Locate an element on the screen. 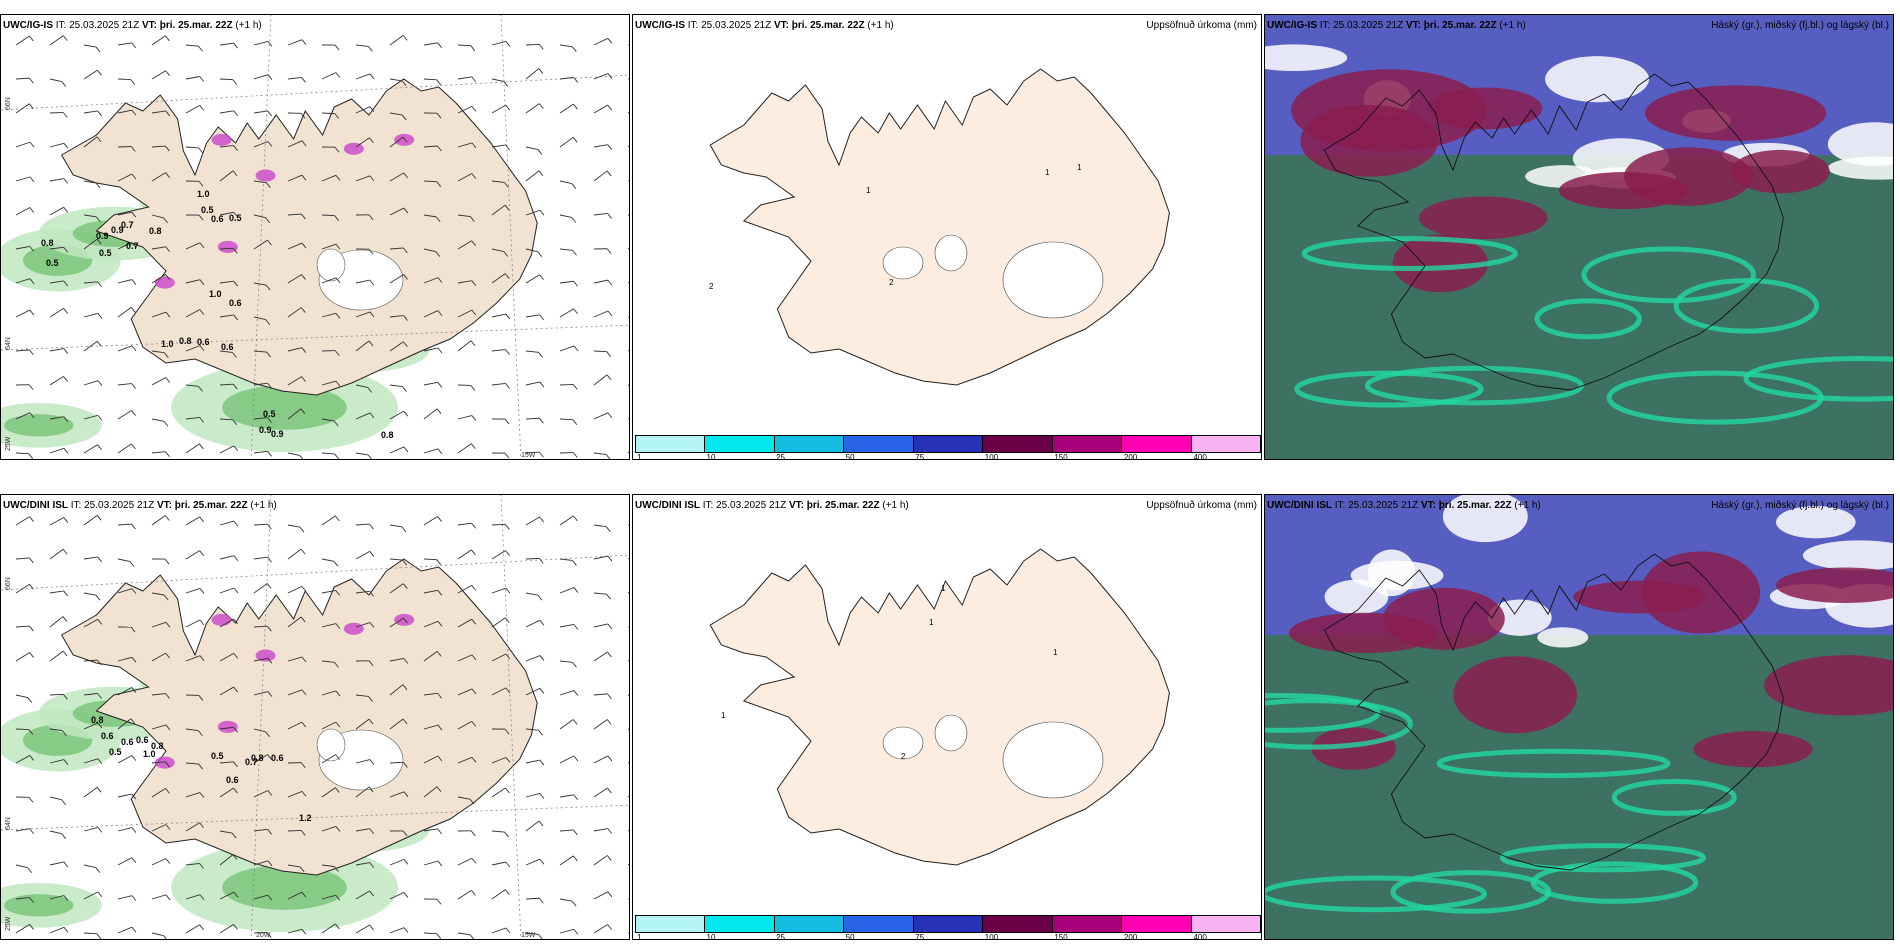 Image resolution: width=1900 pixels, height=950 pixels. precip-value-label: 0.5 is located at coordinates (269, 414).